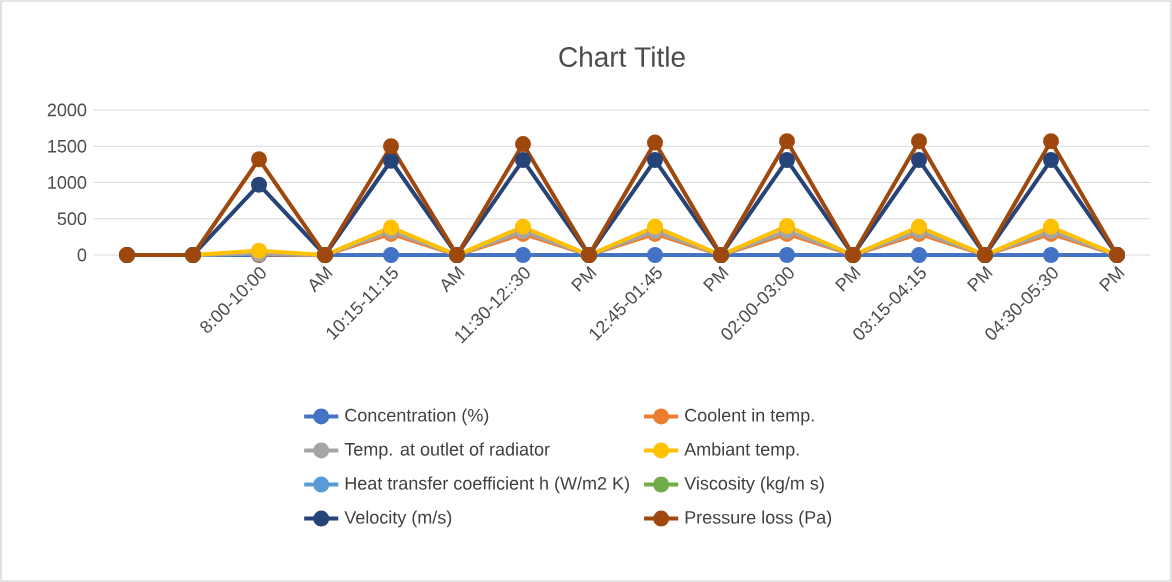 The image size is (1172, 582). Describe the element at coordinates (741, 451) in the screenshot. I see `legend-label: Ambiant temp.` at that location.